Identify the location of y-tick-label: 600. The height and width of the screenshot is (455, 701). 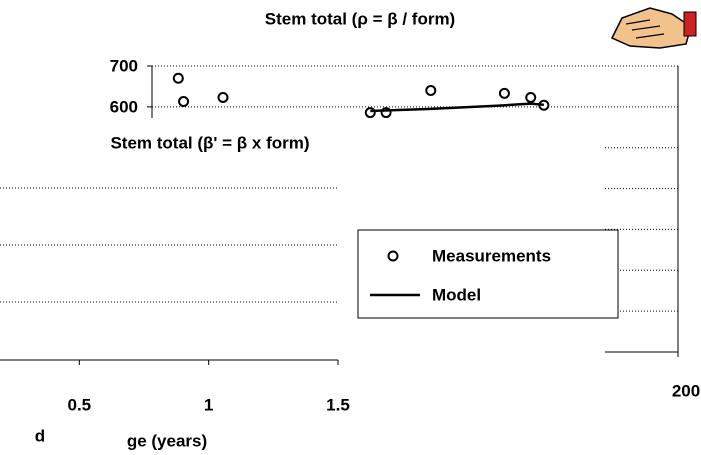
(124, 106).